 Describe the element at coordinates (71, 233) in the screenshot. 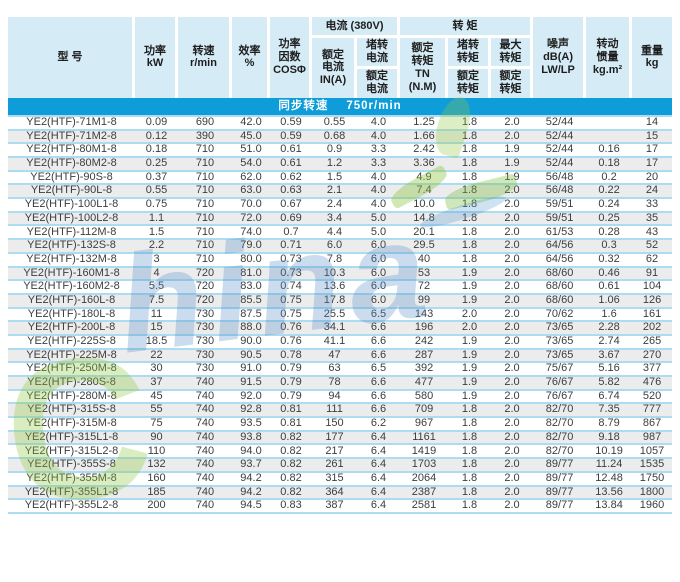

I see `cell-model: YE2(HTF)-112M-8` at that location.